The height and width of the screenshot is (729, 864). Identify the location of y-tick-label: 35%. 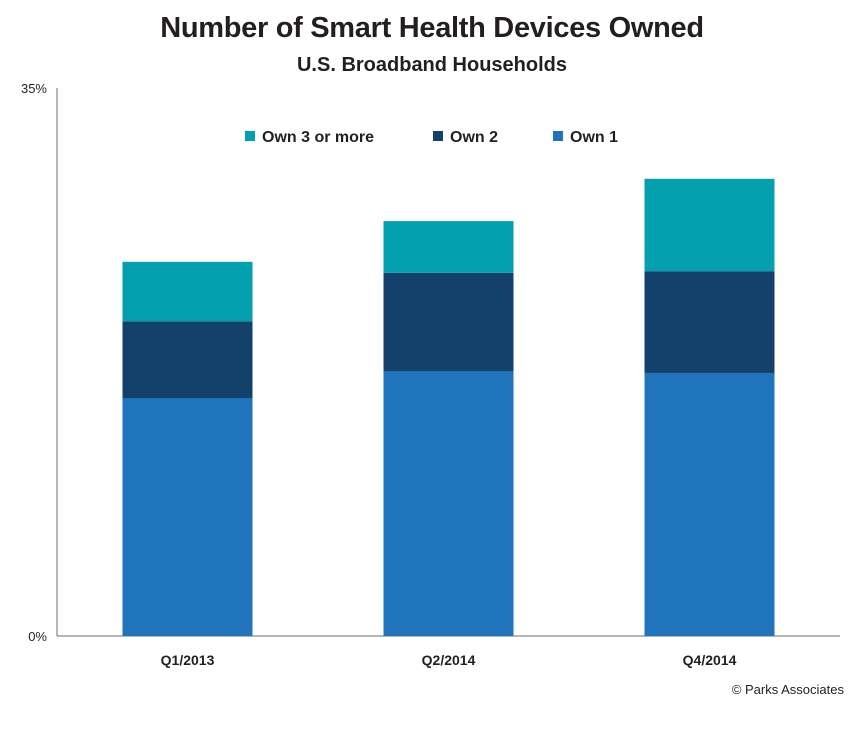
(34, 88).